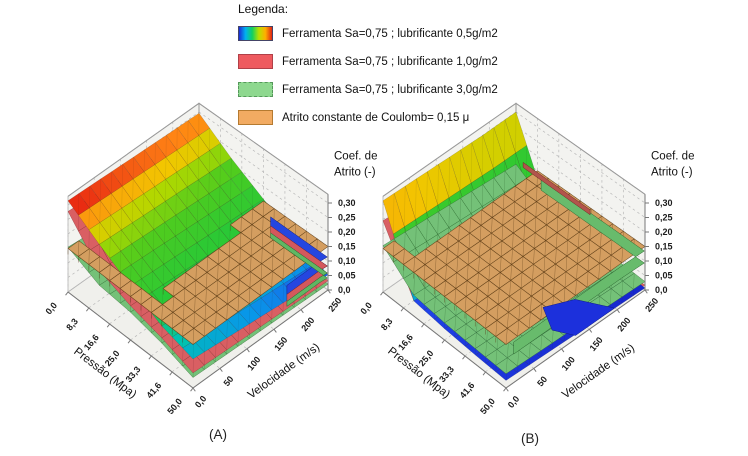  What do you see at coordinates (255, 117) in the screenshot?
I see `legend-swatch-orange` at bounding box center [255, 117].